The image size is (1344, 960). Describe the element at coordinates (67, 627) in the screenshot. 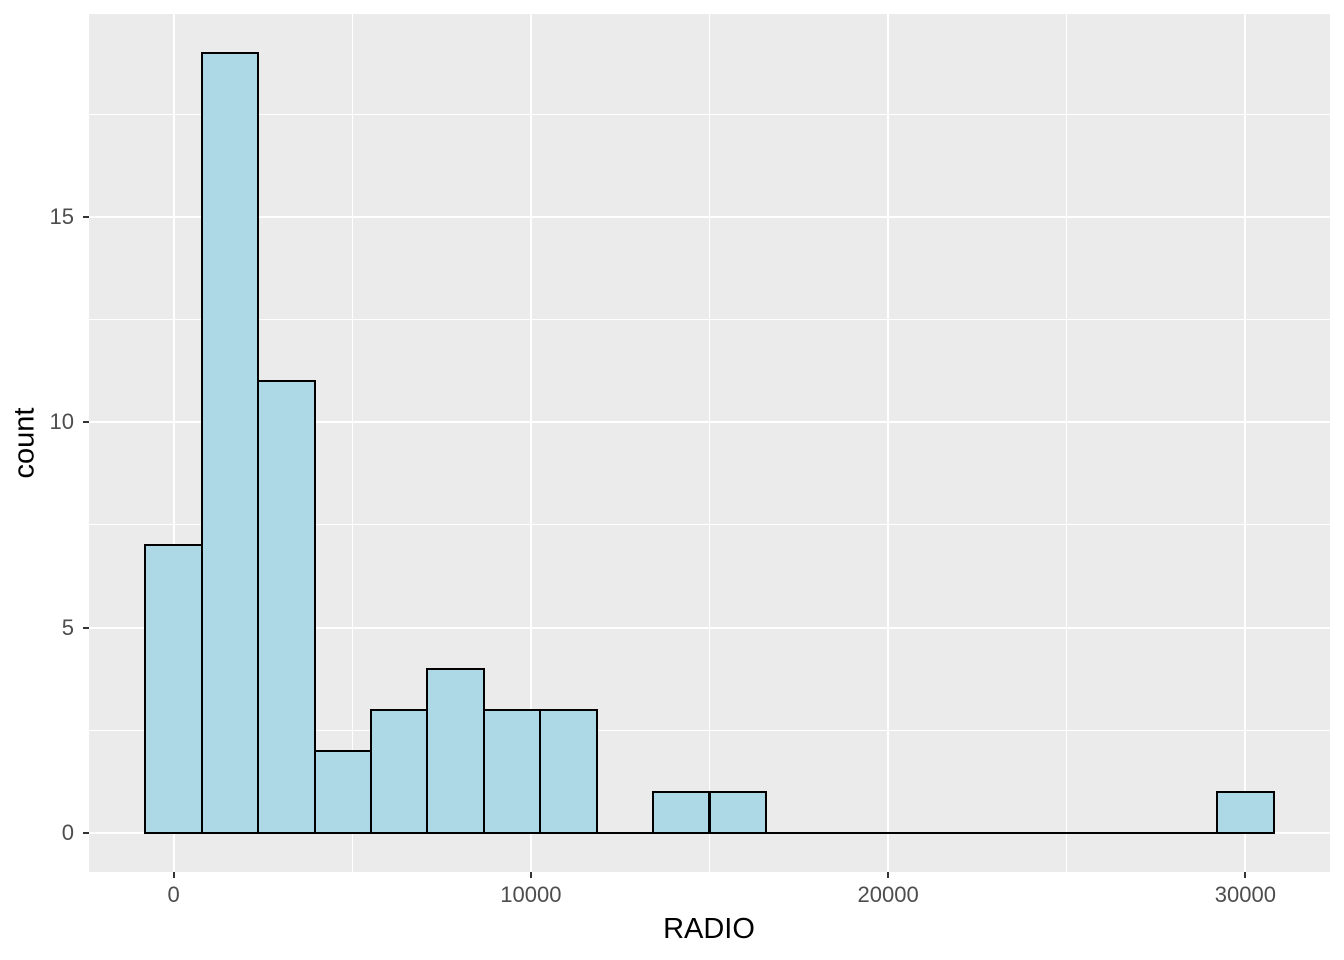

I see `y-tick-label: 5` at that location.